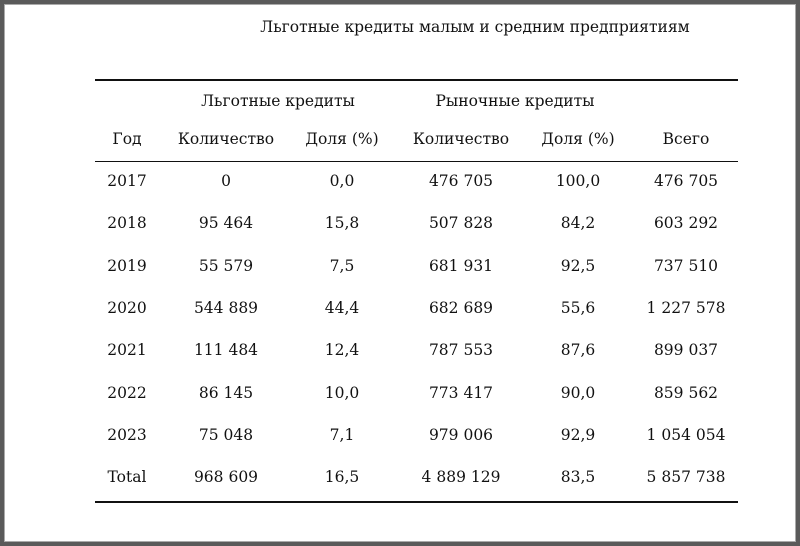 Image resolution: width=800 pixels, height=546 pixels. I want to click on table-cell: 7,5, so click(342, 265).